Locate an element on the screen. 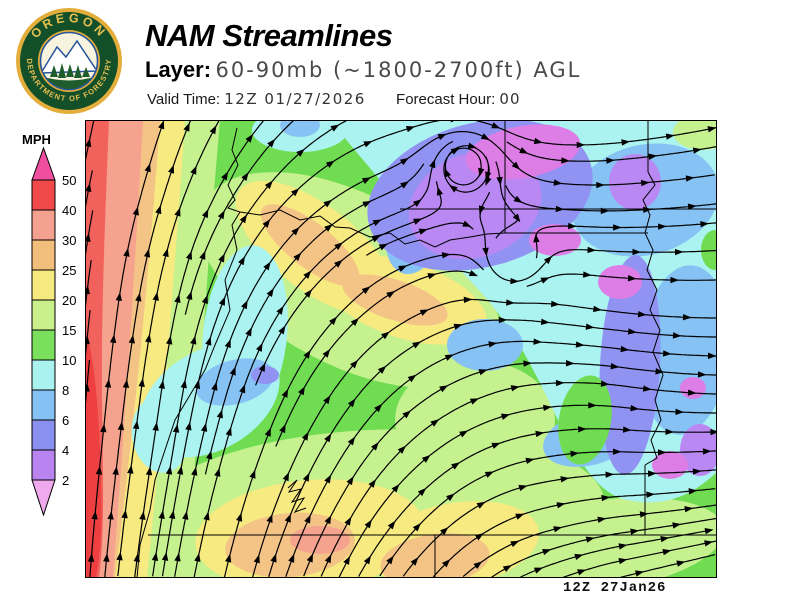 Image resolution: width=800 pixels, height=600 pixels. offshore-band is located at coordinates (93, 454).